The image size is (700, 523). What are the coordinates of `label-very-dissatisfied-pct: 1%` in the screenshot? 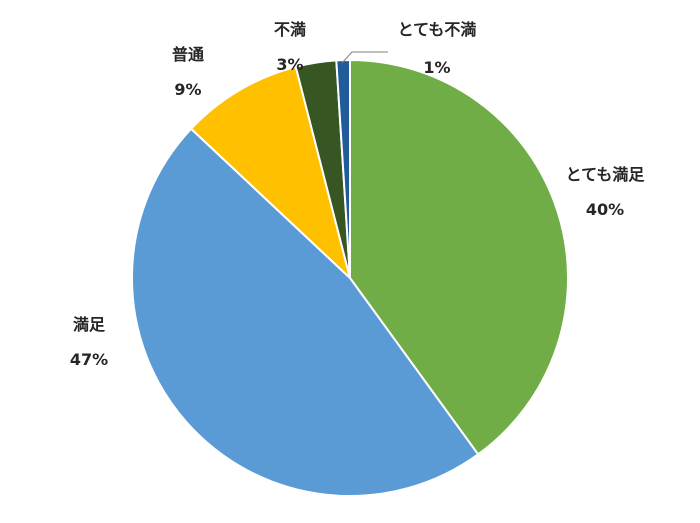 It's located at (436, 67).